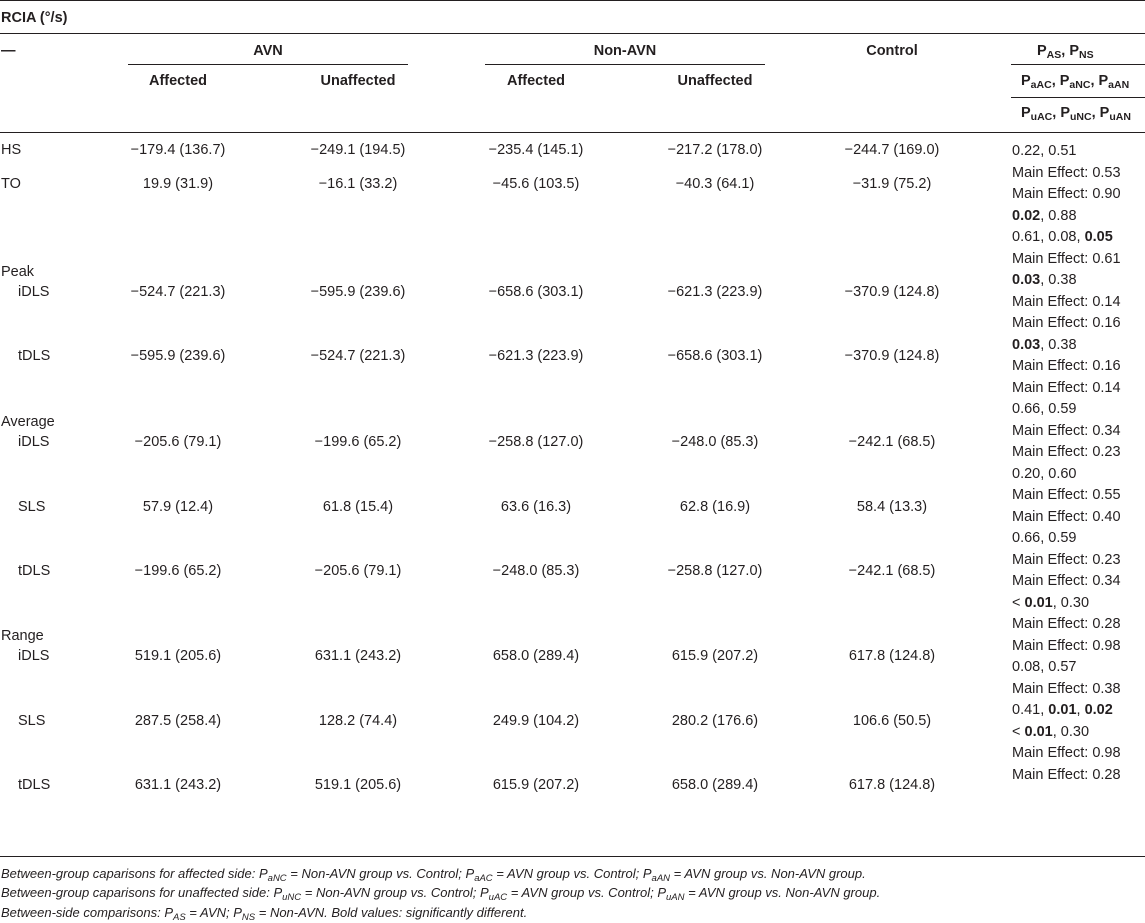 This screenshot has width=1145, height=923. What do you see at coordinates (34, 571) in the screenshot?
I see `row-label: tDLS` at bounding box center [34, 571].